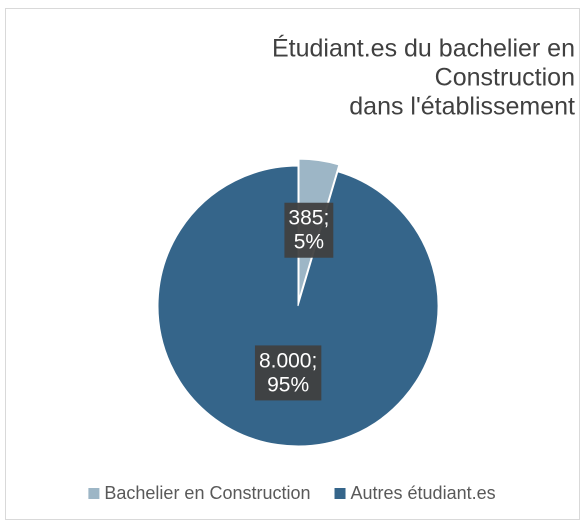 This screenshot has height=526, width=584. I want to click on data-label-text: 5%, so click(309, 242).